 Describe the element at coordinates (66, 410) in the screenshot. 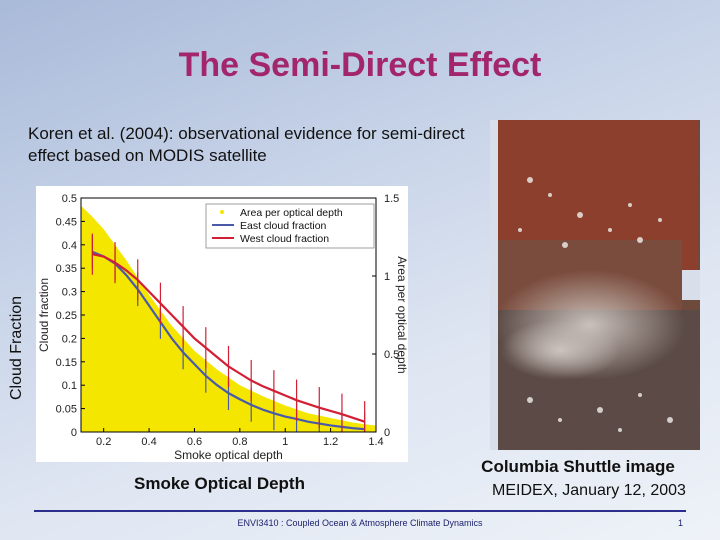

I see `y-tick-label: 0.05` at that location.